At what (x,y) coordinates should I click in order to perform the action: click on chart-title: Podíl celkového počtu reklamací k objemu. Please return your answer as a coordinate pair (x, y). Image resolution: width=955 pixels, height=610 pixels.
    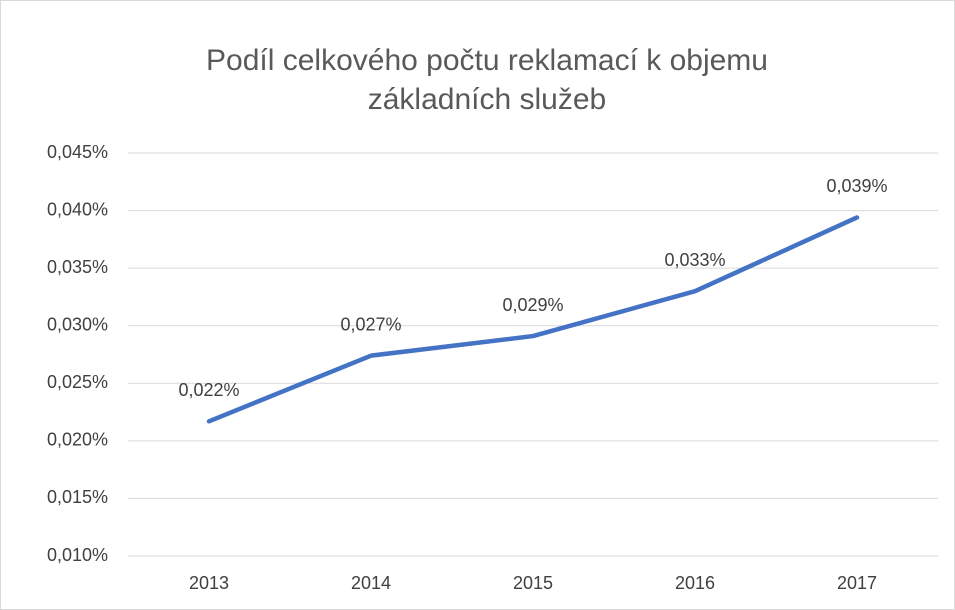
    Looking at the image, I should click on (487, 60).